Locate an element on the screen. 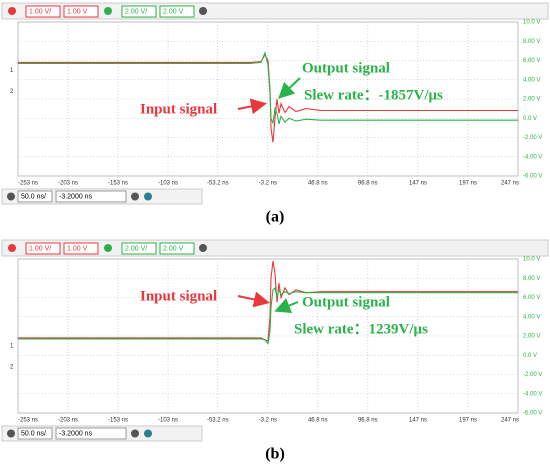  annotation: Slew rate：1239V/μs is located at coordinates (361, 329).